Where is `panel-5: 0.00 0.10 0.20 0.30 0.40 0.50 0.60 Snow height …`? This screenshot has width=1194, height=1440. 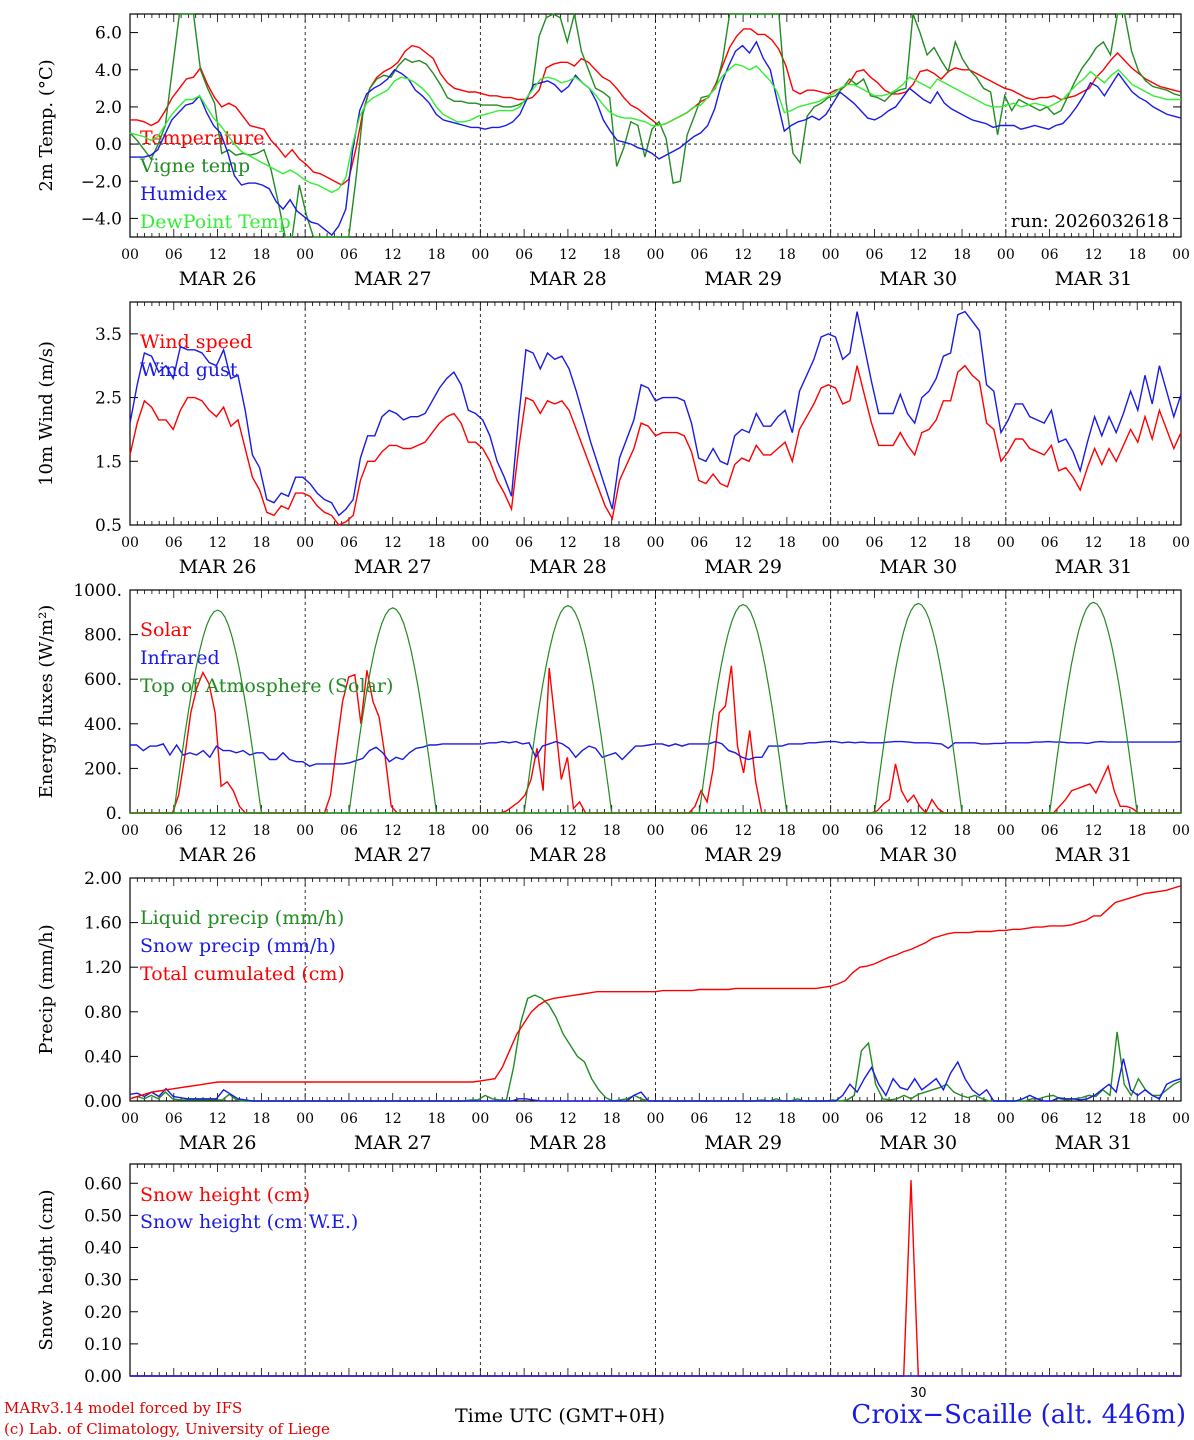
panel-5: 0.00 0.10 0.20 0.30 0.40 0.50 0.60 Snow height … is located at coordinates (609, 1275).